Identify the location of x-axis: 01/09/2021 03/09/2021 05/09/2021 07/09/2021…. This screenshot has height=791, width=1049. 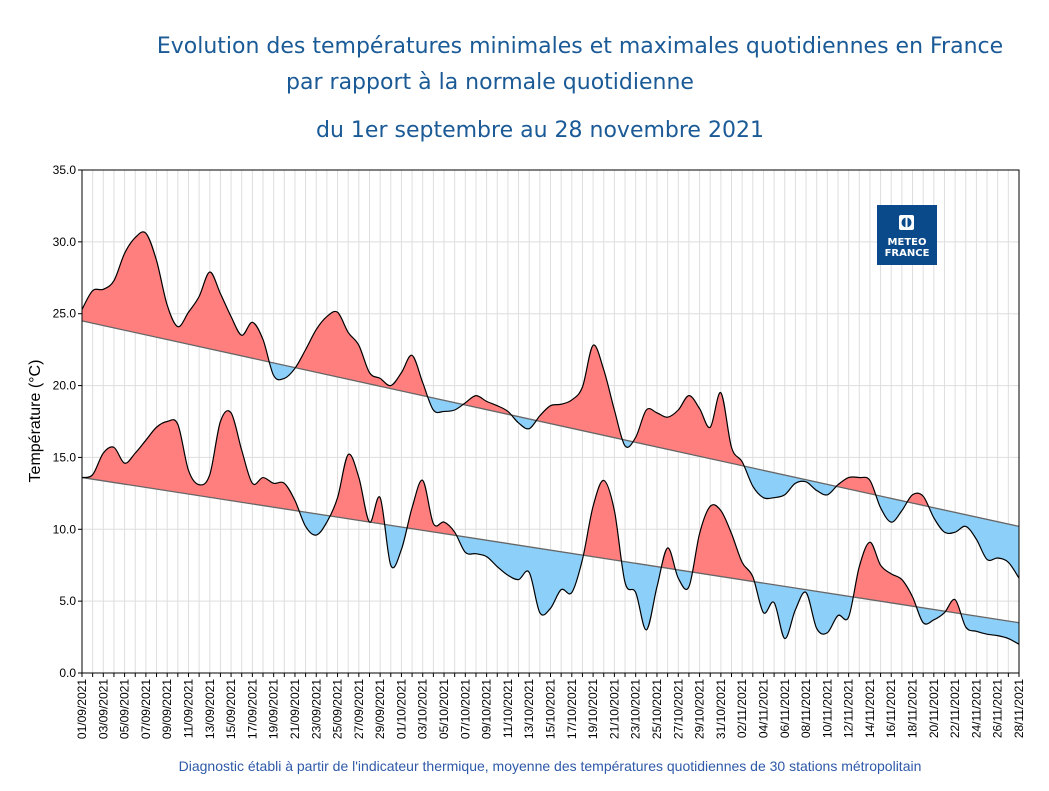
(550, 706).